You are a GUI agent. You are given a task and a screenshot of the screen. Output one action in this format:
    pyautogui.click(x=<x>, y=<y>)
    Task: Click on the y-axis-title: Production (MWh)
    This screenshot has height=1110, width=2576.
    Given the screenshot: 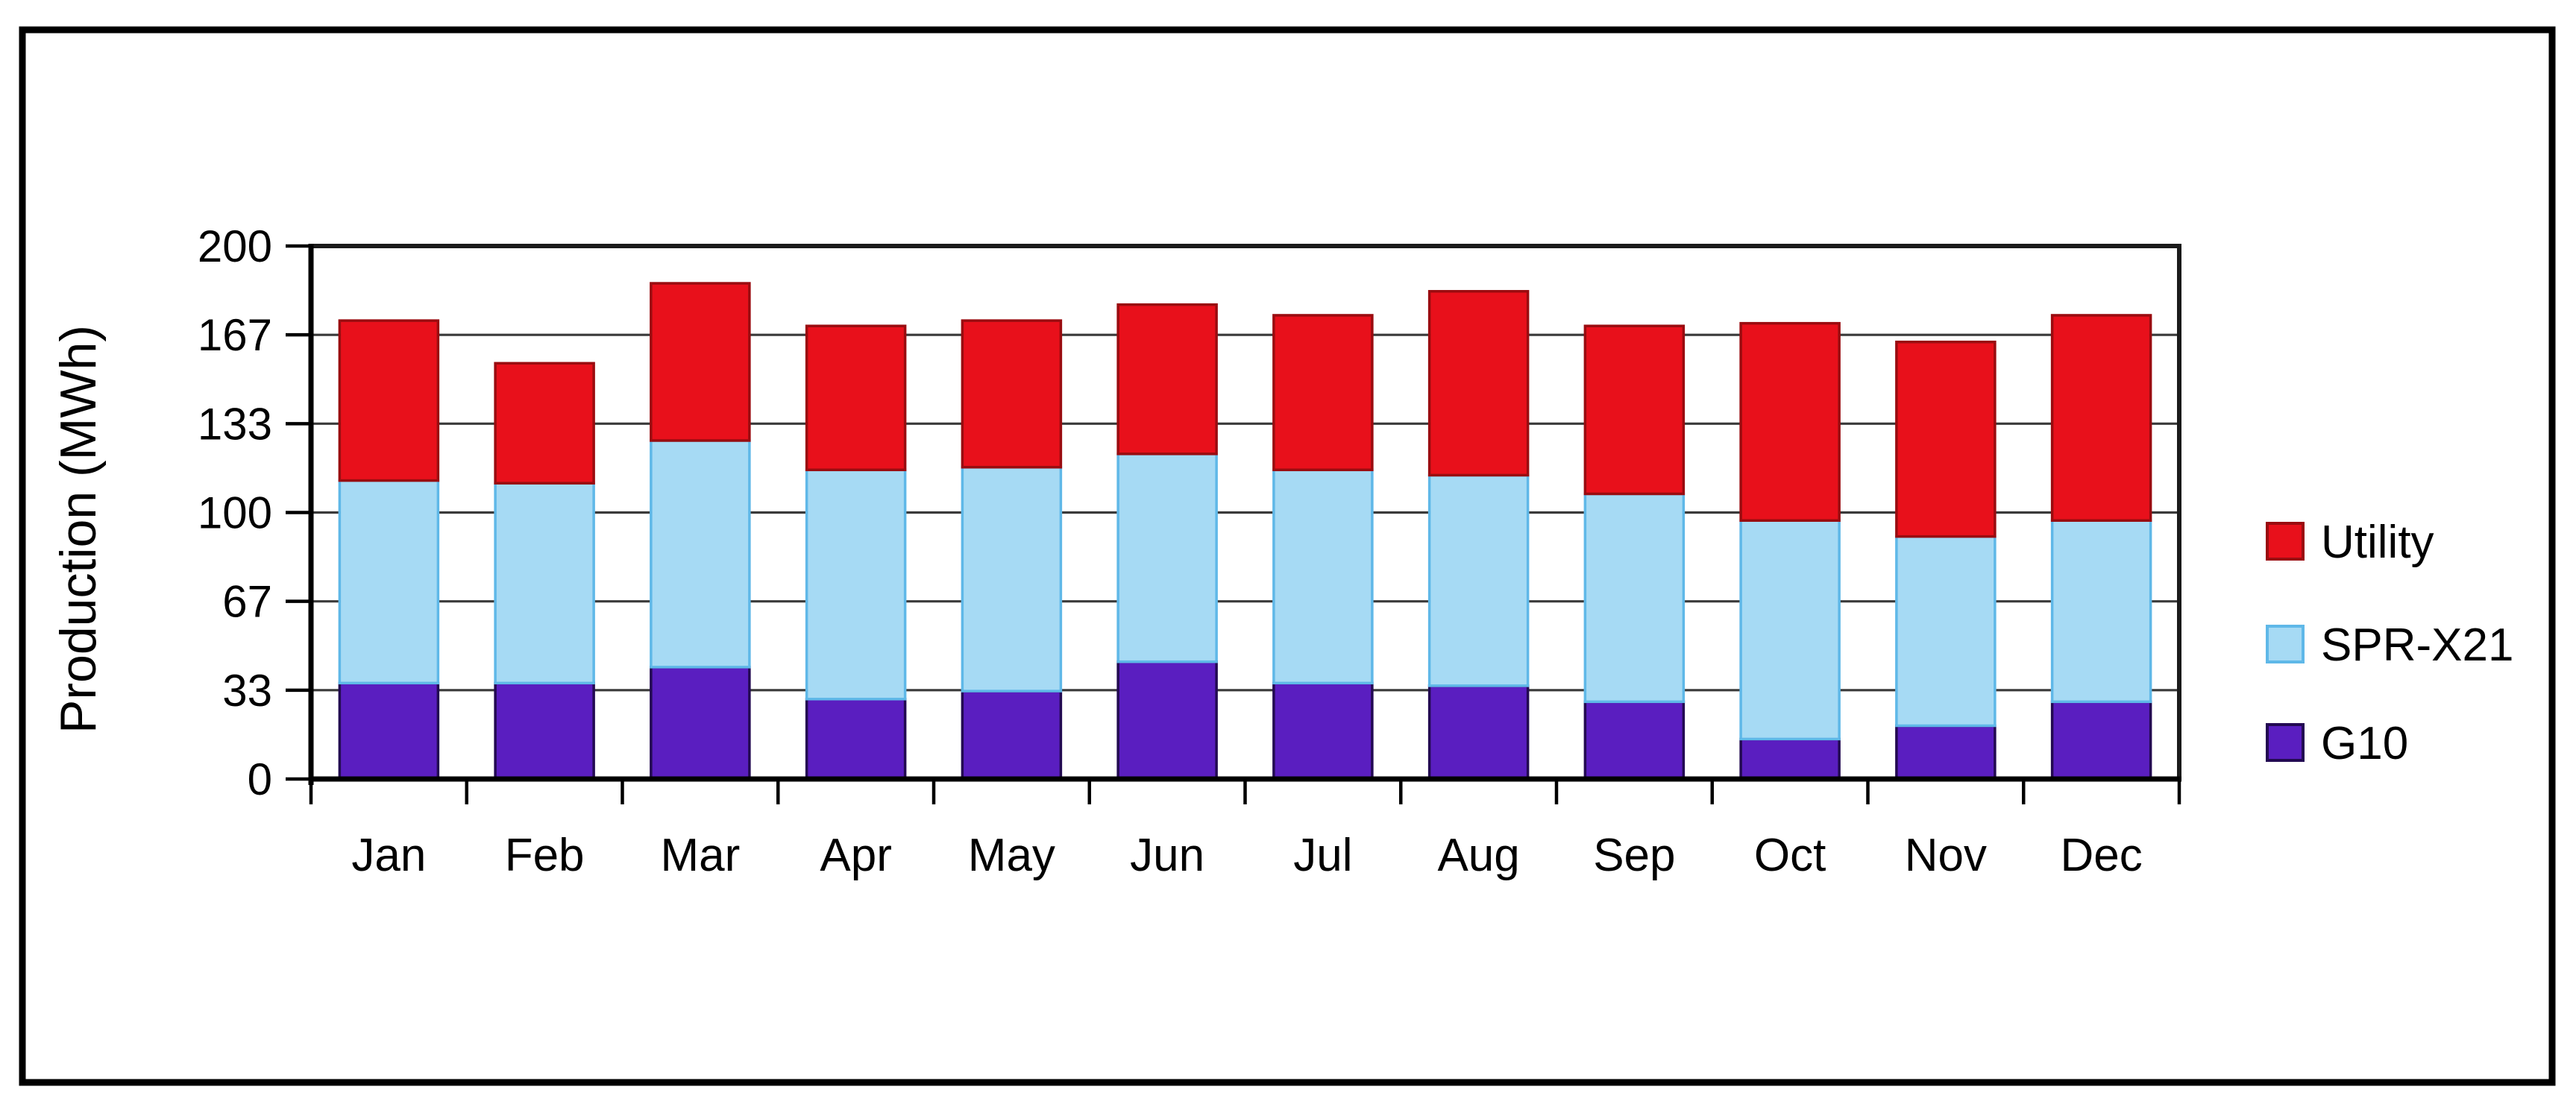 What is the action you would take?
    pyautogui.click(x=78, y=529)
    